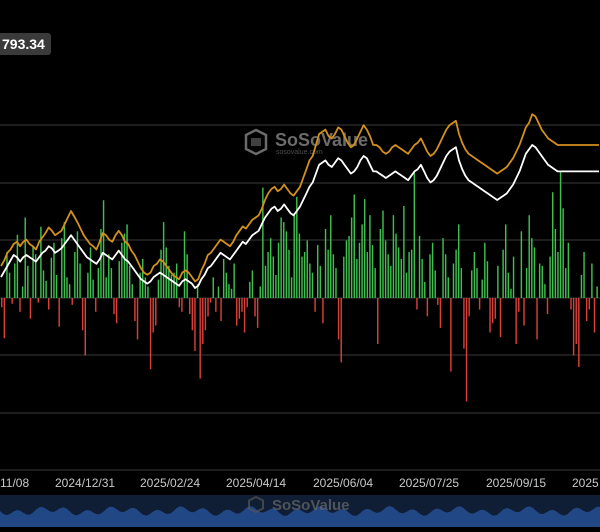 This screenshot has width=600, height=532. Describe the element at coordinates (14, 483) in the screenshot. I see `x-tick-label: 11/08` at that location.